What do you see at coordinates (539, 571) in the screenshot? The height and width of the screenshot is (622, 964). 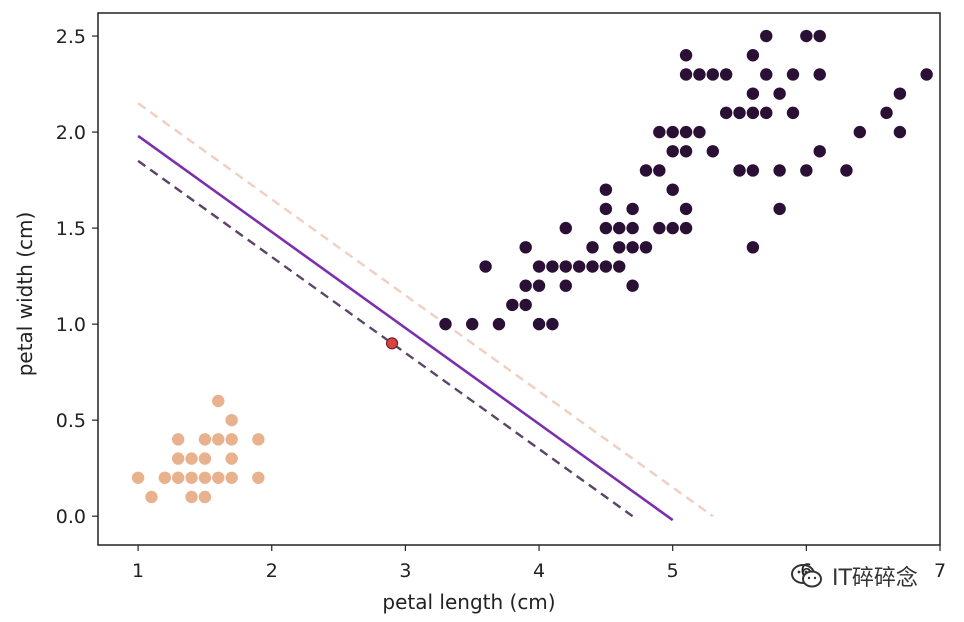 I see `x-tick-label: 4` at bounding box center [539, 571].